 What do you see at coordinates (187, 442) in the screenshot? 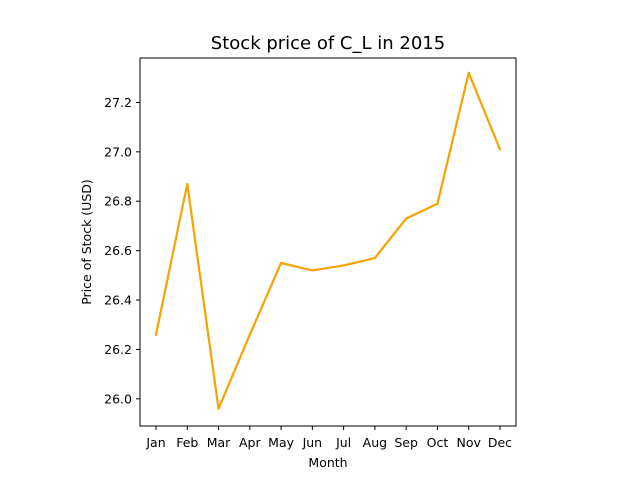
I see `x-tick-label: Feb` at bounding box center [187, 442].